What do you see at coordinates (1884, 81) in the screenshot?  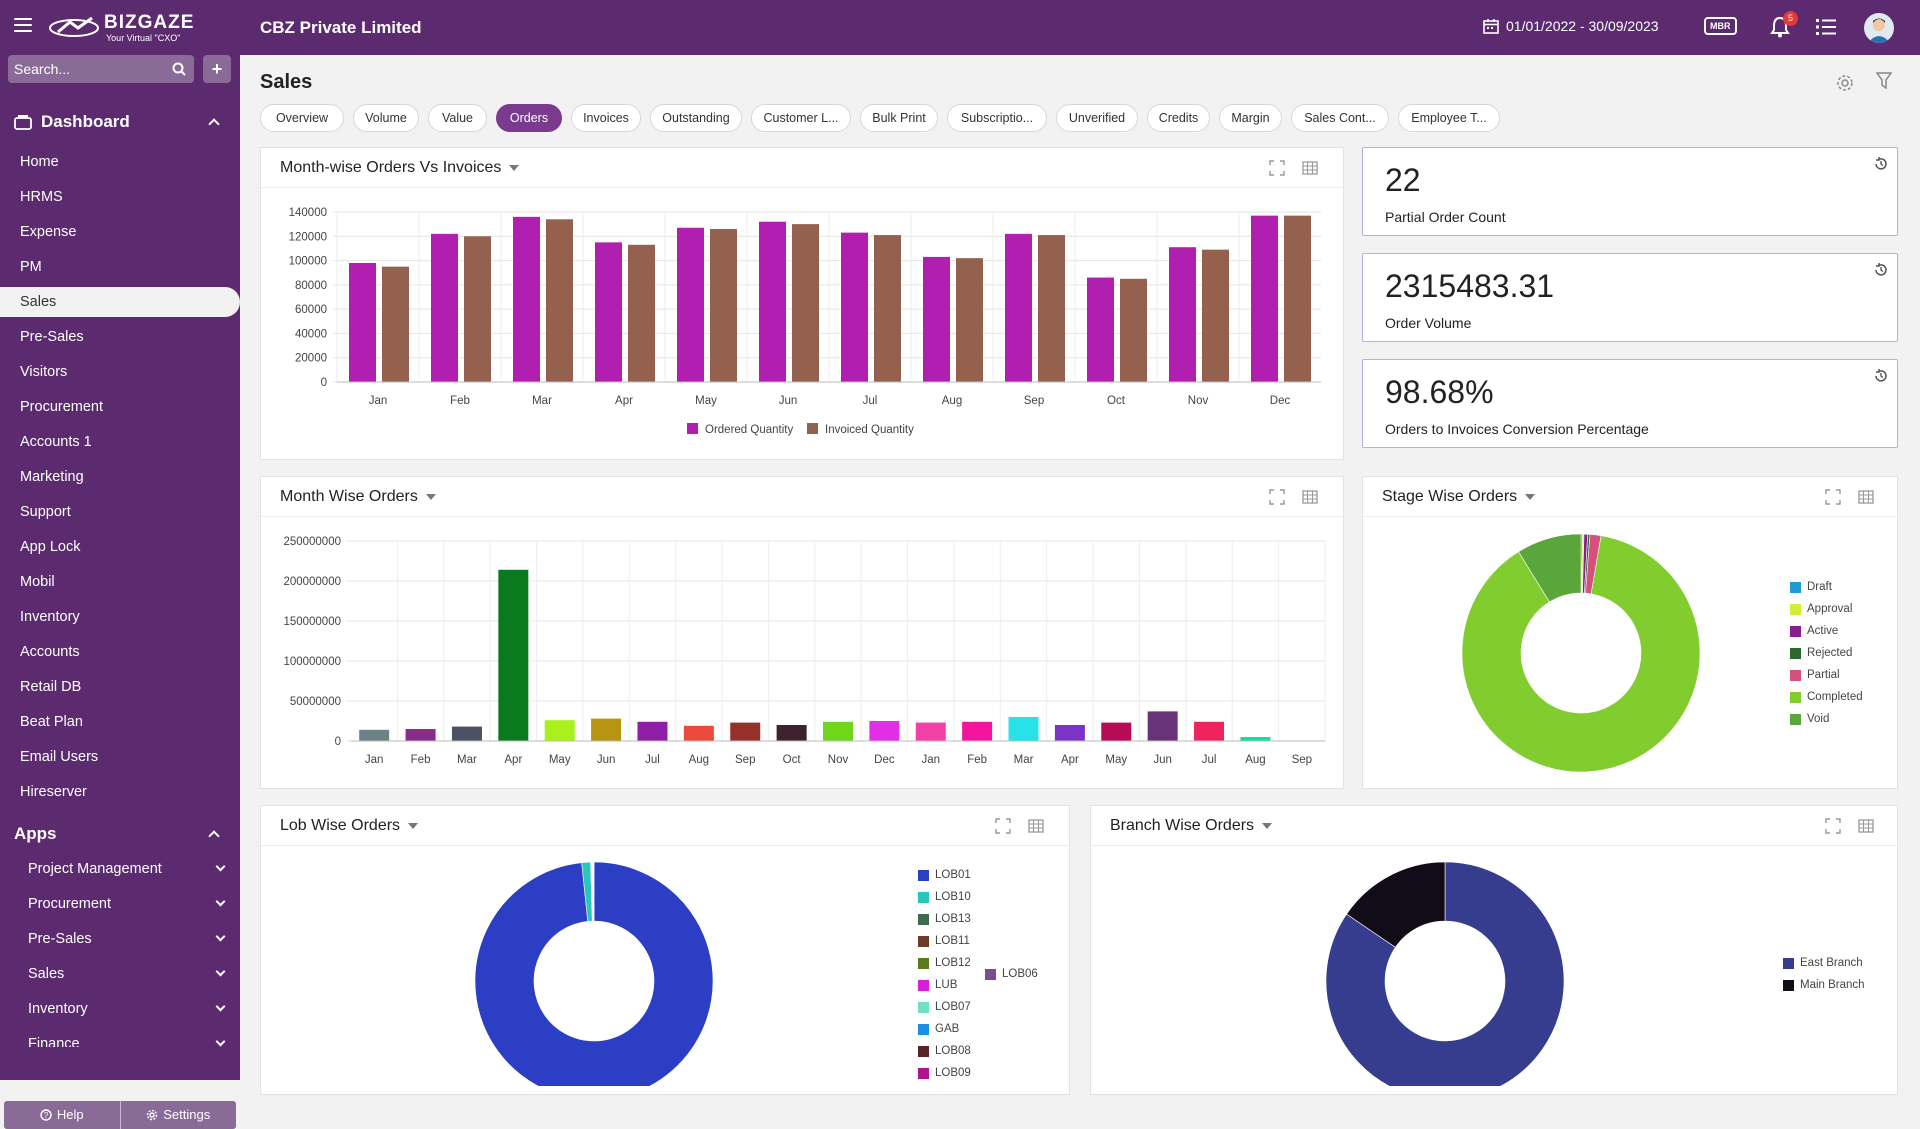 I see `filter-icon` at bounding box center [1884, 81].